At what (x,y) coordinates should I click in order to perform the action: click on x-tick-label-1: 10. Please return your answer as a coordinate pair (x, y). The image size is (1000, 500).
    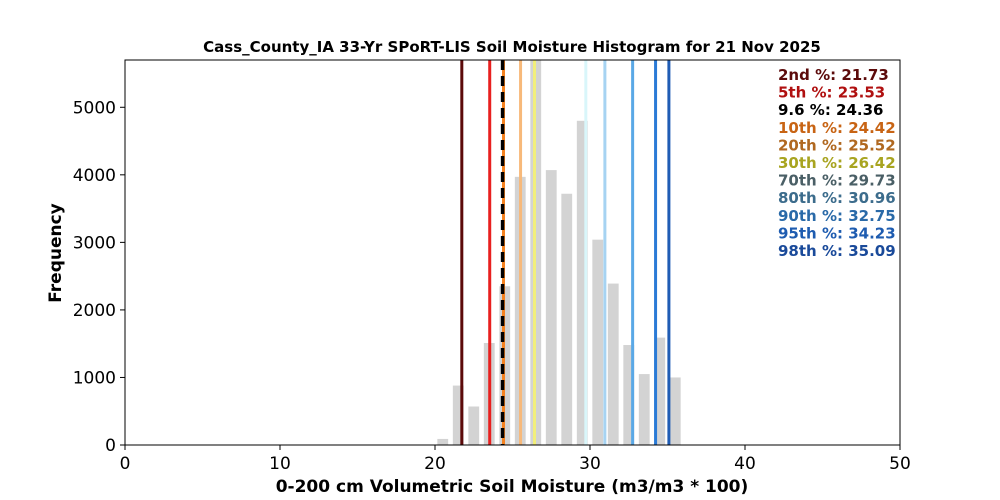
    Looking at the image, I should click on (280, 464).